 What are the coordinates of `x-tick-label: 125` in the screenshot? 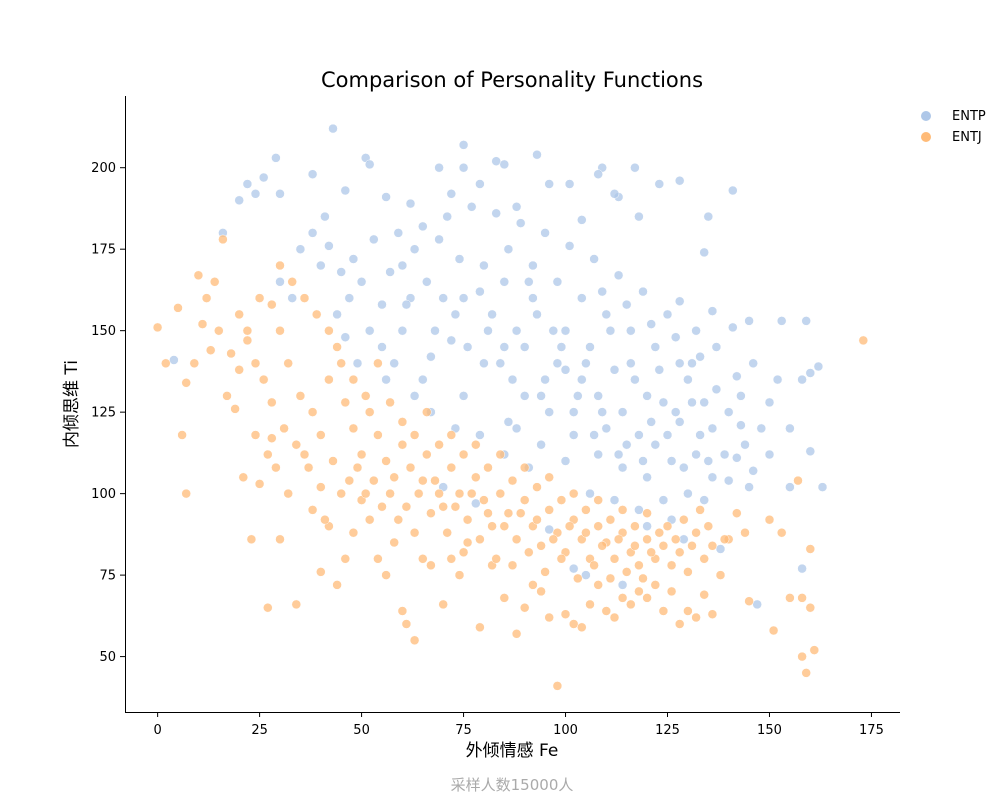 It's located at (667, 730).